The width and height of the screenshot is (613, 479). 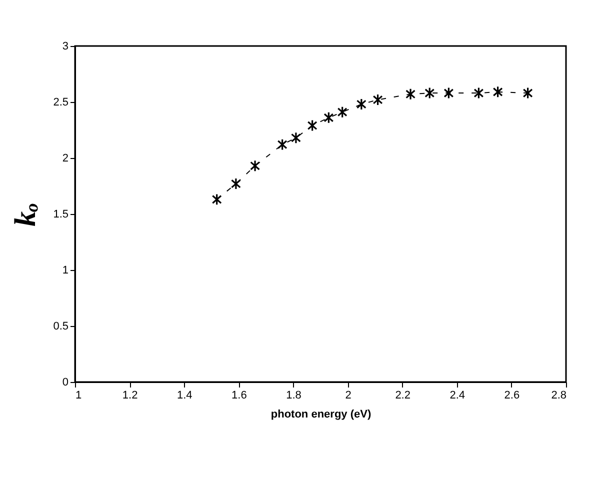 What do you see at coordinates (65, 158) in the screenshot?
I see `y-tick-label: 2` at bounding box center [65, 158].